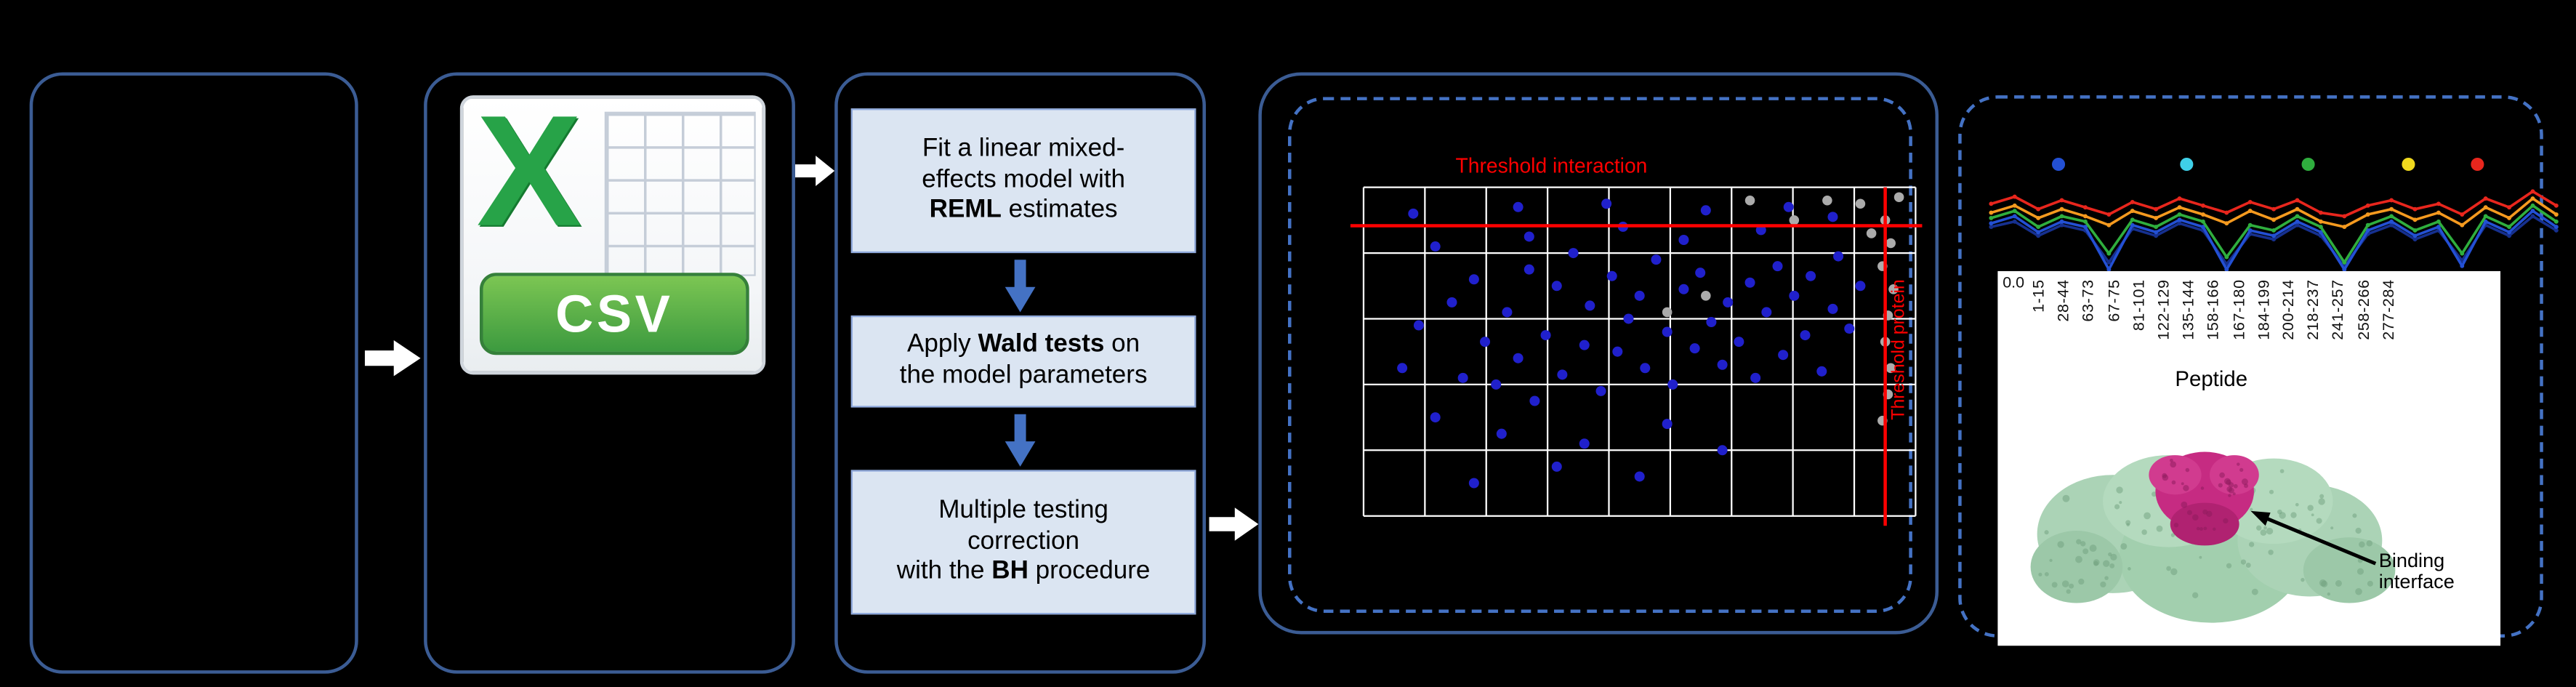  I want to click on protein-structure, so click(2213, 537).